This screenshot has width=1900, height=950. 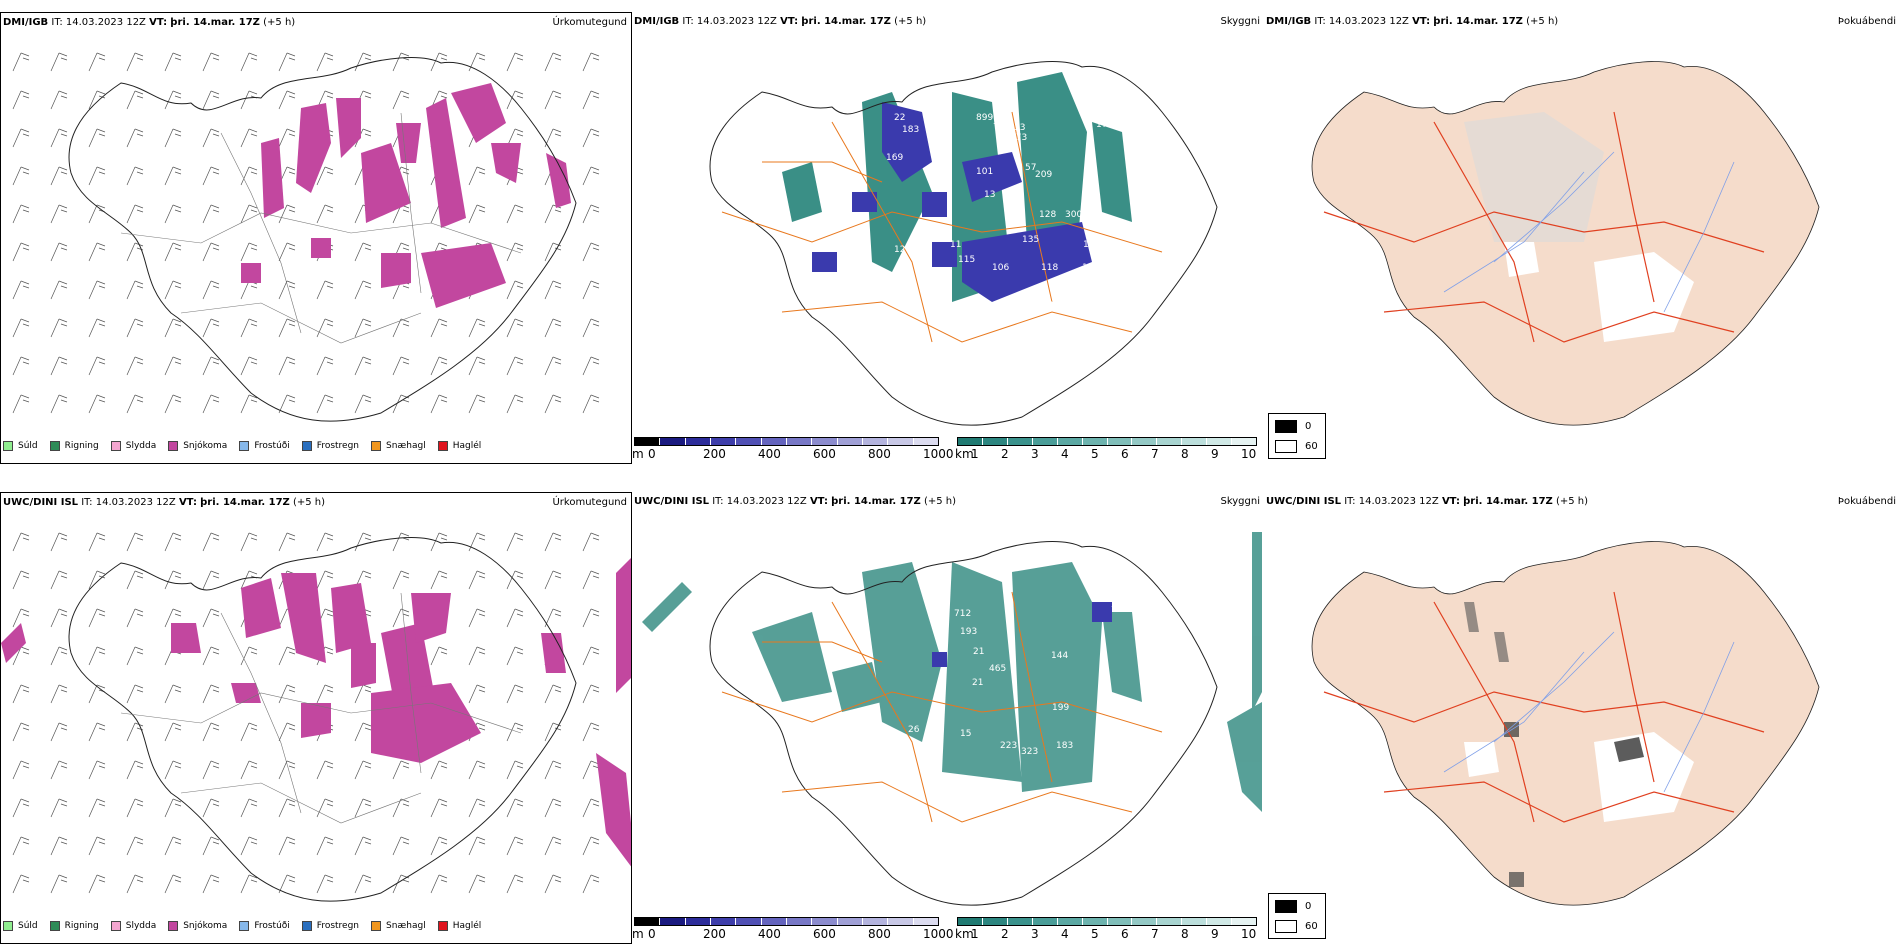 I want to click on visibility-value-label: 473, so click(x=1018, y=138).